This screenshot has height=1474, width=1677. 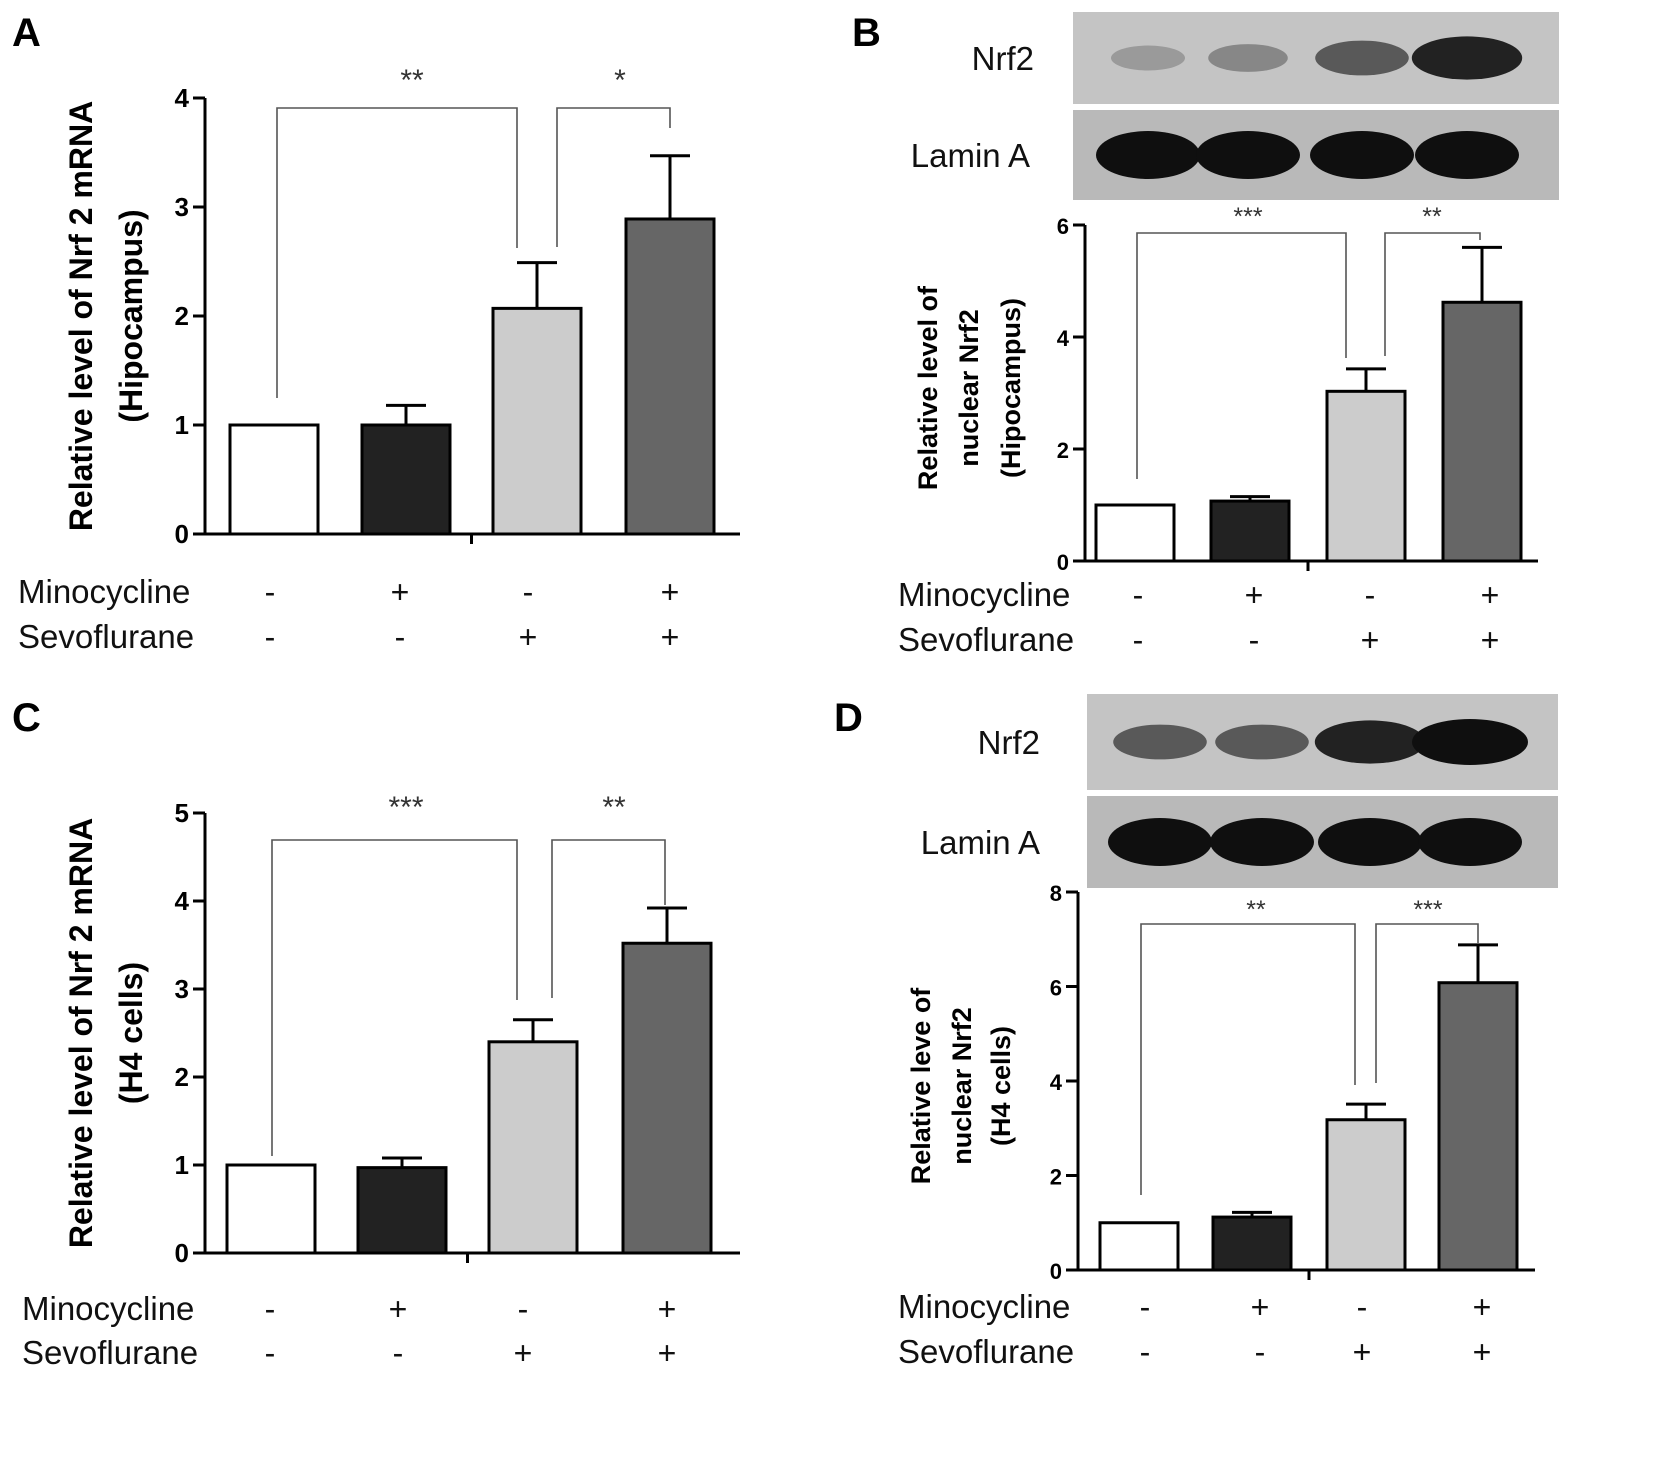 I want to click on panel-letter: A, so click(x=26, y=33).